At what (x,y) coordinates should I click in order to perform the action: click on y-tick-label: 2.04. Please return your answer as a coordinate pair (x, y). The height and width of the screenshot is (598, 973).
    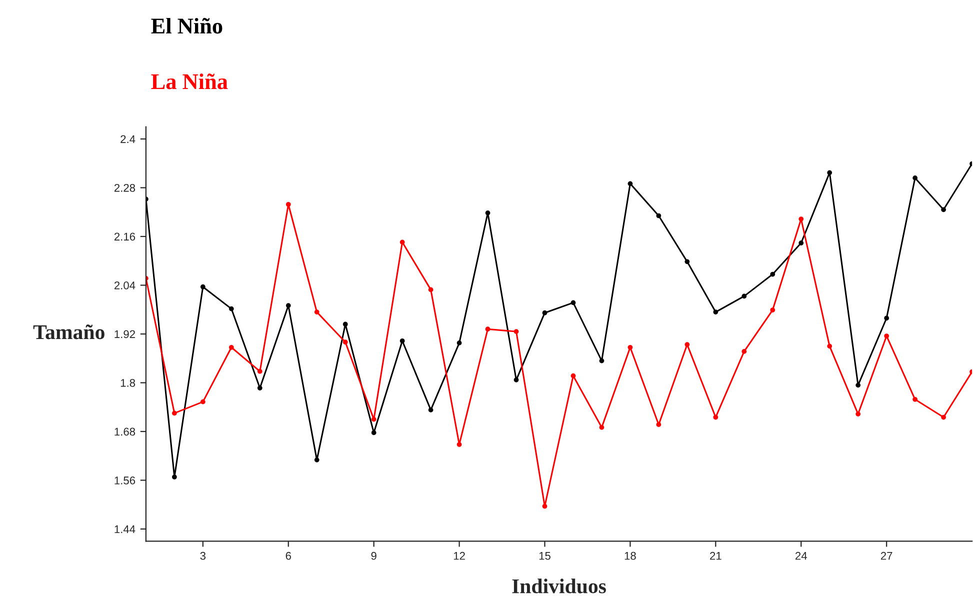
    Looking at the image, I should click on (125, 285).